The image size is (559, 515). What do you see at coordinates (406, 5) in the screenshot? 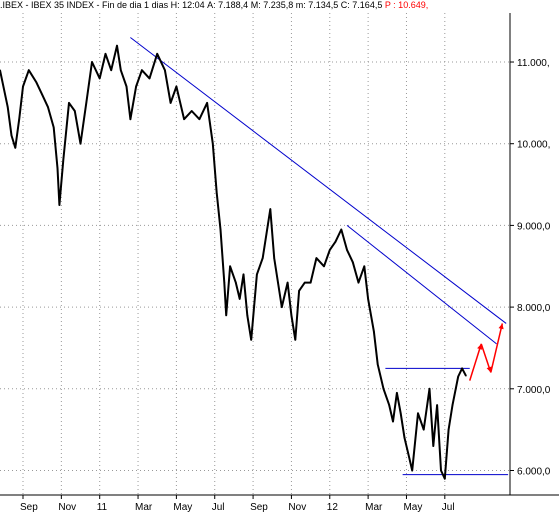
I see `header-last: P : 10.649,` at bounding box center [406, 5].